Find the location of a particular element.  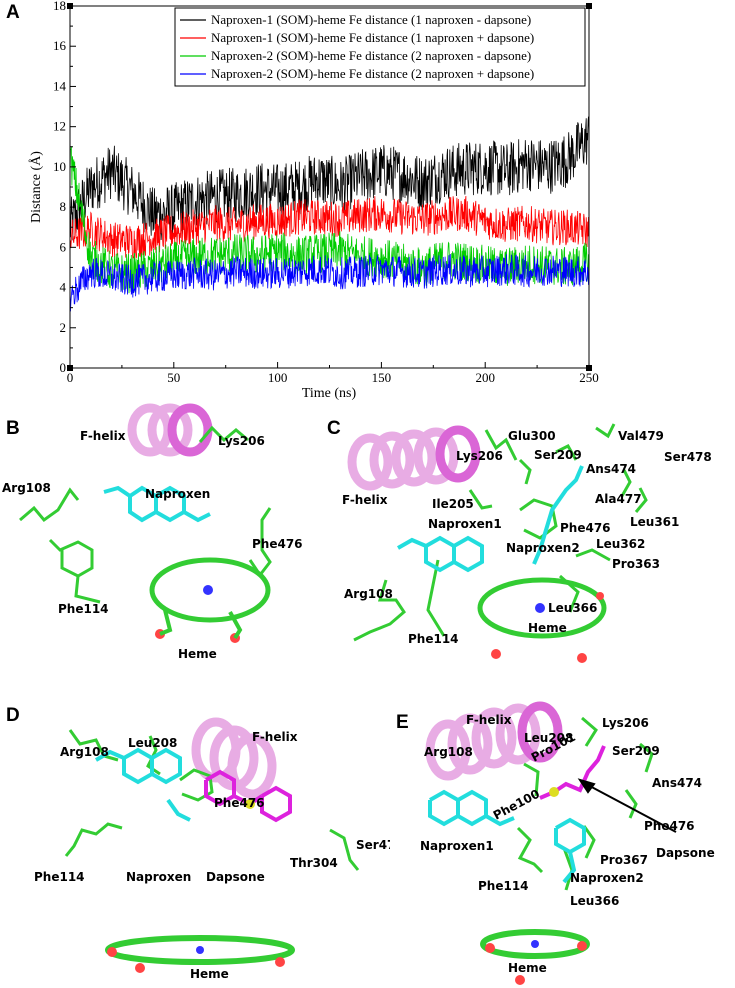

x-tick-label: 50 is located at coordinates (173, 377).